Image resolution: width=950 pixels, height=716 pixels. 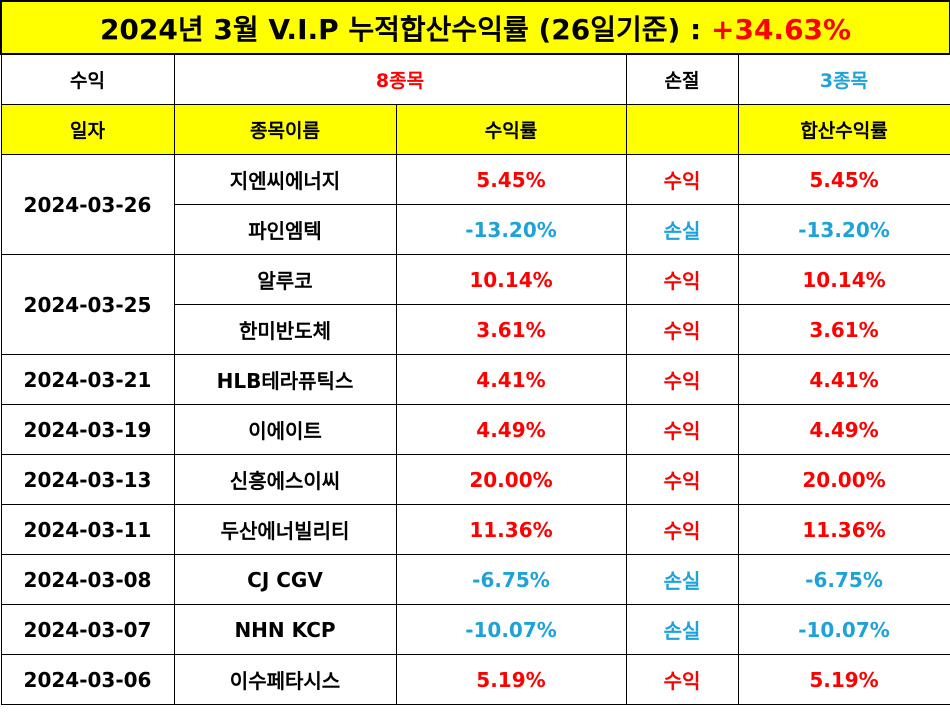 I want to click on stock-name-cell: HLB테라퓨틱스, so click(x=285, y=379).